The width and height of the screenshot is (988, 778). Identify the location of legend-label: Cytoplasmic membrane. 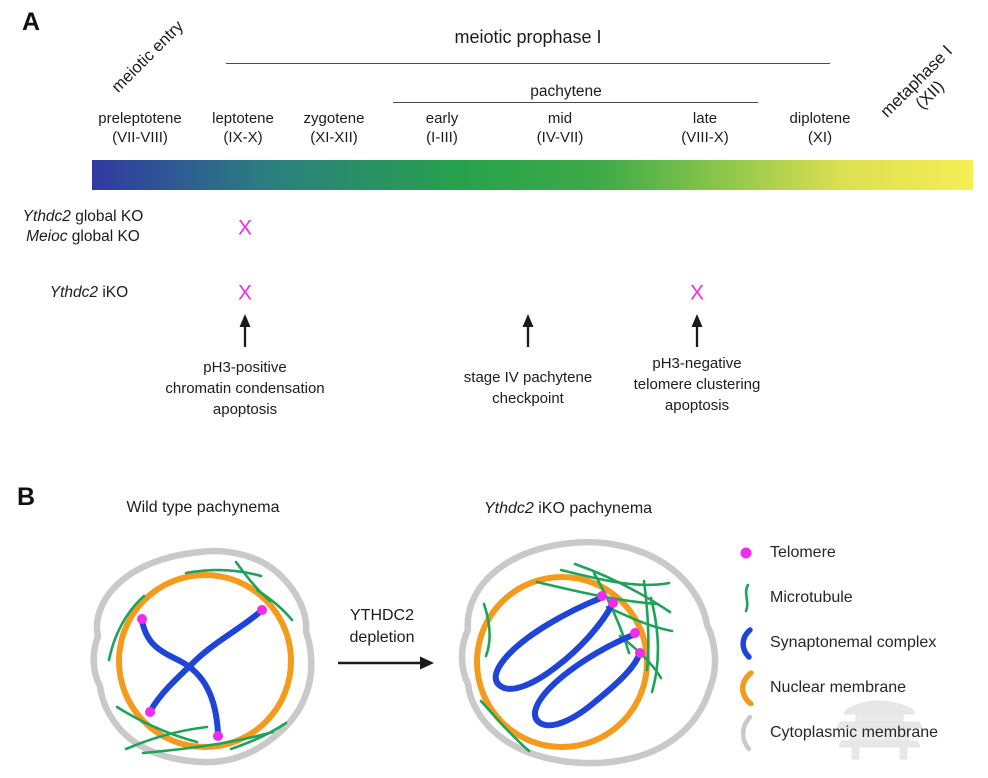
(854, 732).